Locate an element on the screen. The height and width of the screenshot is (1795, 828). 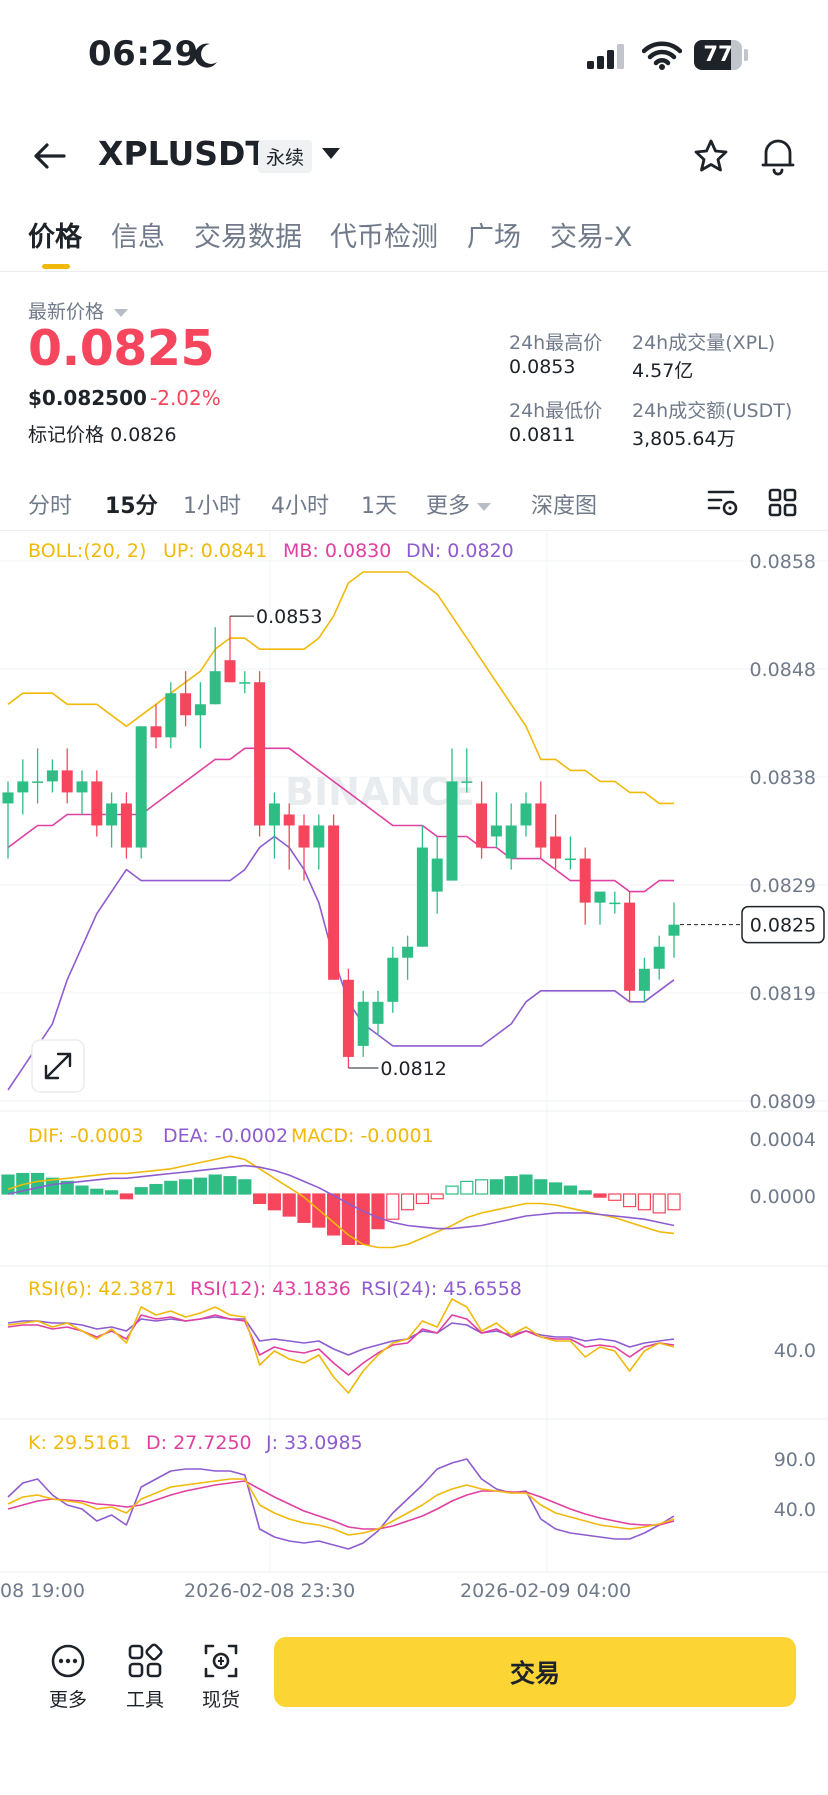
price-tick: 0.0809 is located at coordinates (783, 1102).